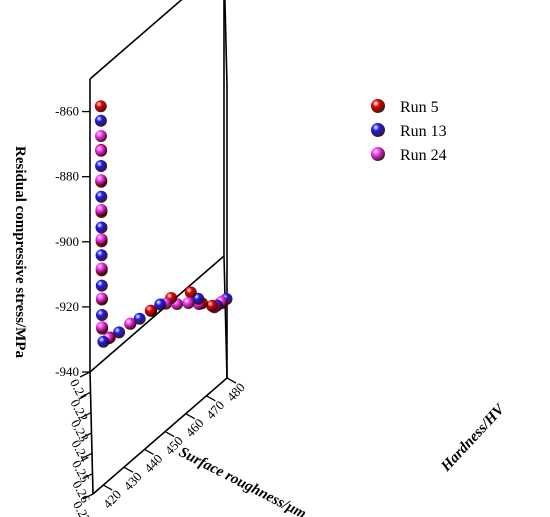 The height and width of the screenshot is (517, 550). What do you see at coordinates (215, 410) in the screenshot?
I see `y-tick-label: 470` at bounding box center [215, 410].